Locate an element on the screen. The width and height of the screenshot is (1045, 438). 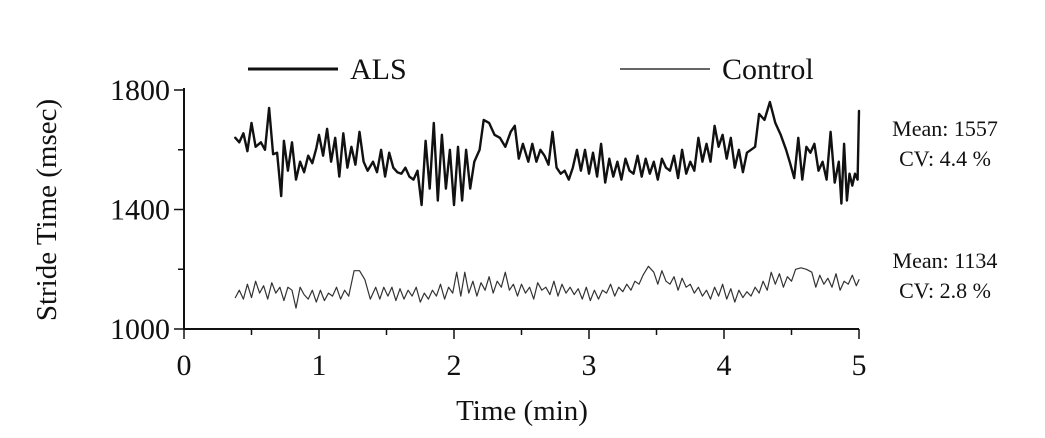
x-tick-label: 5 is located at coordinates (859, 365).